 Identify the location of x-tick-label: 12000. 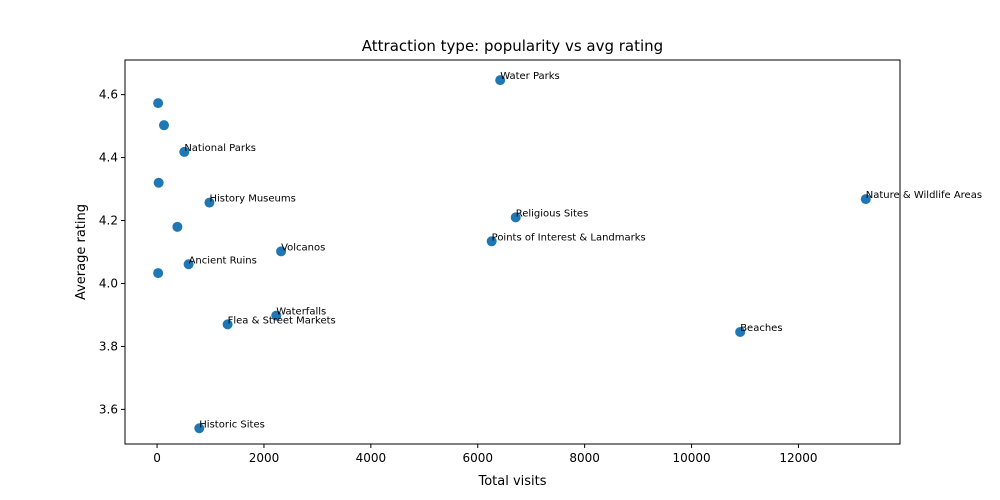
(798, 458).